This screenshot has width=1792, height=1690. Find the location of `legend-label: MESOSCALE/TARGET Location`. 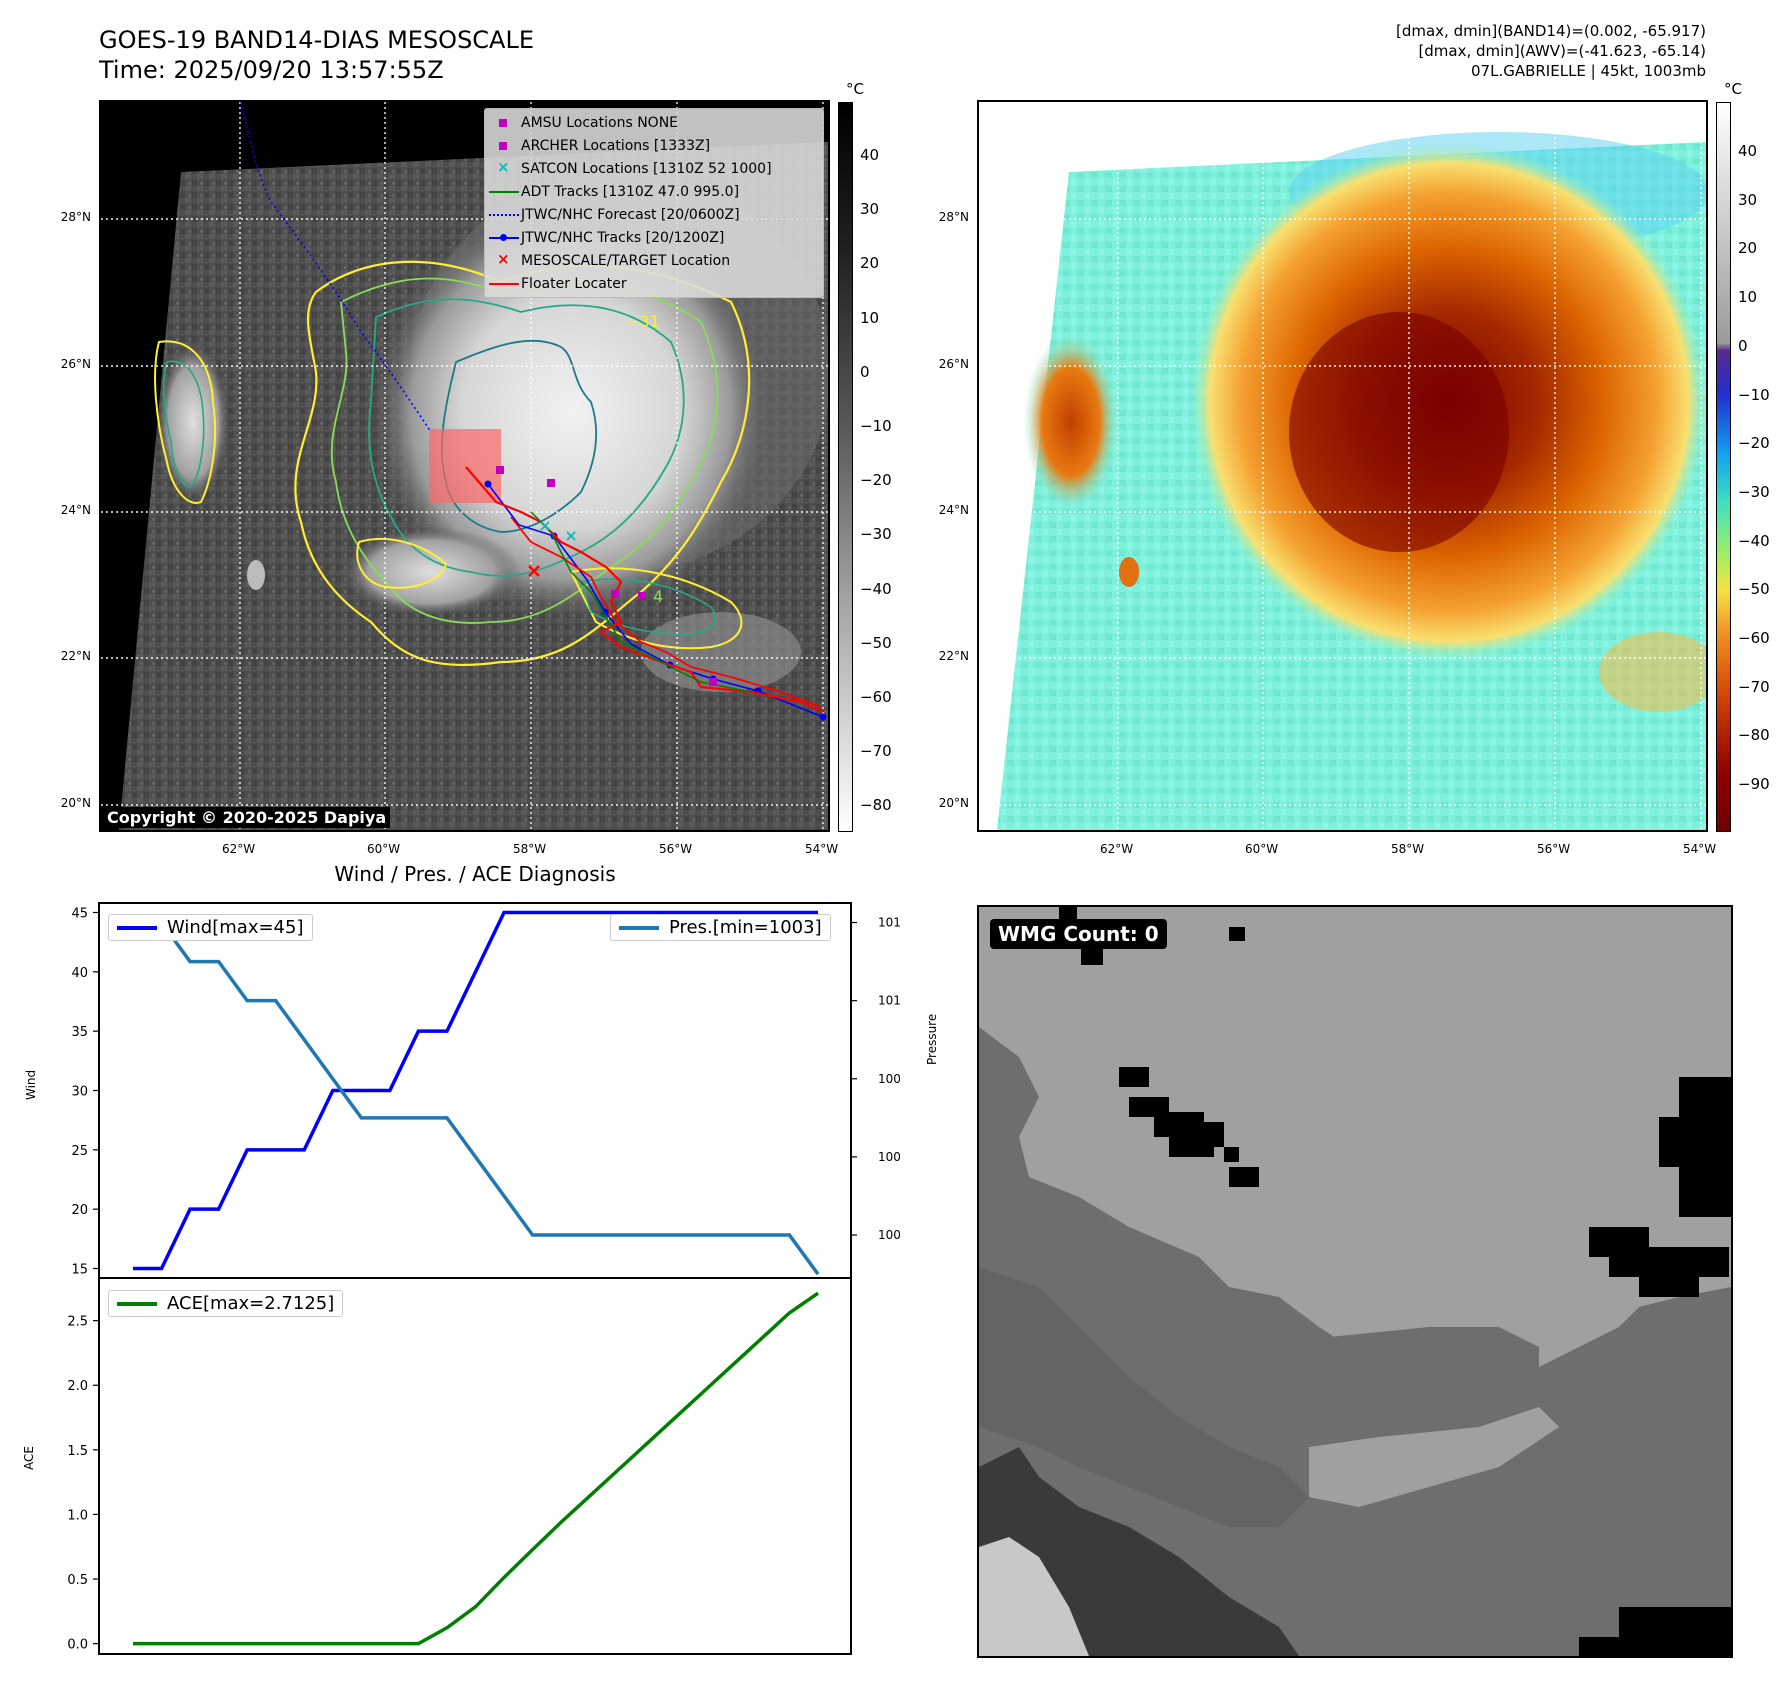

legend-label: MESOSCALE/TARGET Location is located at coordinates (626, 260).